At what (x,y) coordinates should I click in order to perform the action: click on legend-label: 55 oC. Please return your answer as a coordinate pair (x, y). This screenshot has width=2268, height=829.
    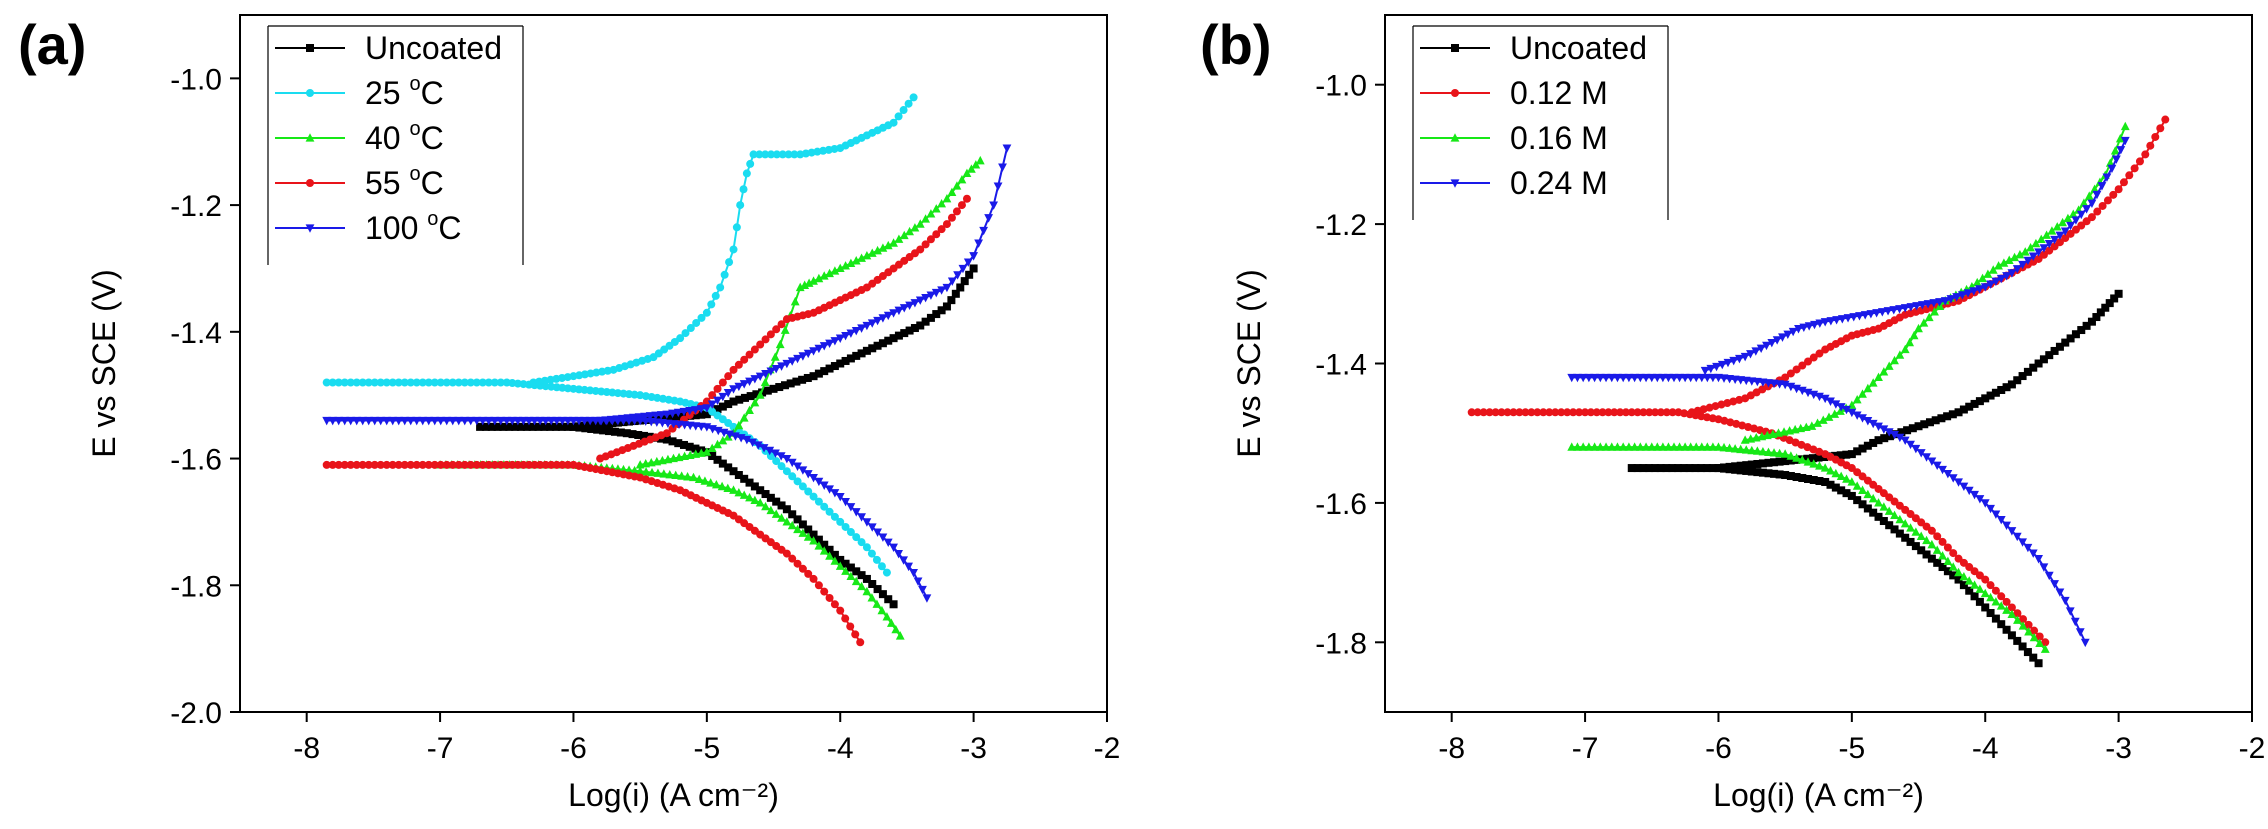
    Looking at the image, I should click on (404, 182).